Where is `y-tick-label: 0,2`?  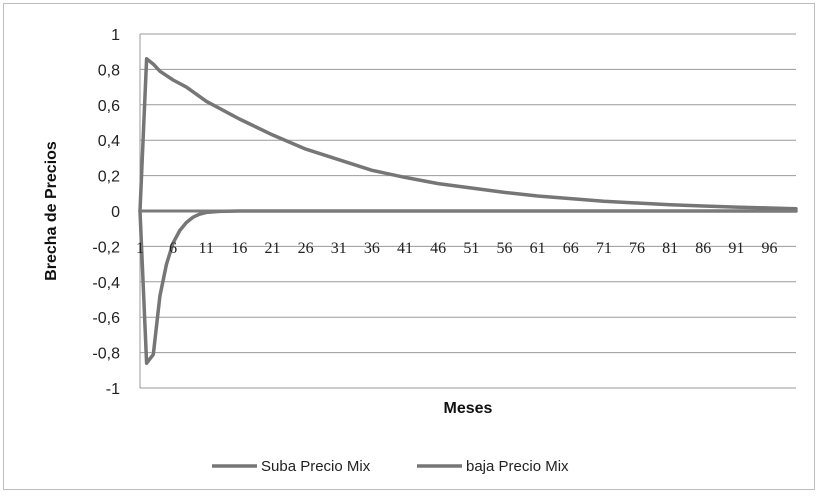 y-tick-label: 0,2 is located at coordinates (109, 177).